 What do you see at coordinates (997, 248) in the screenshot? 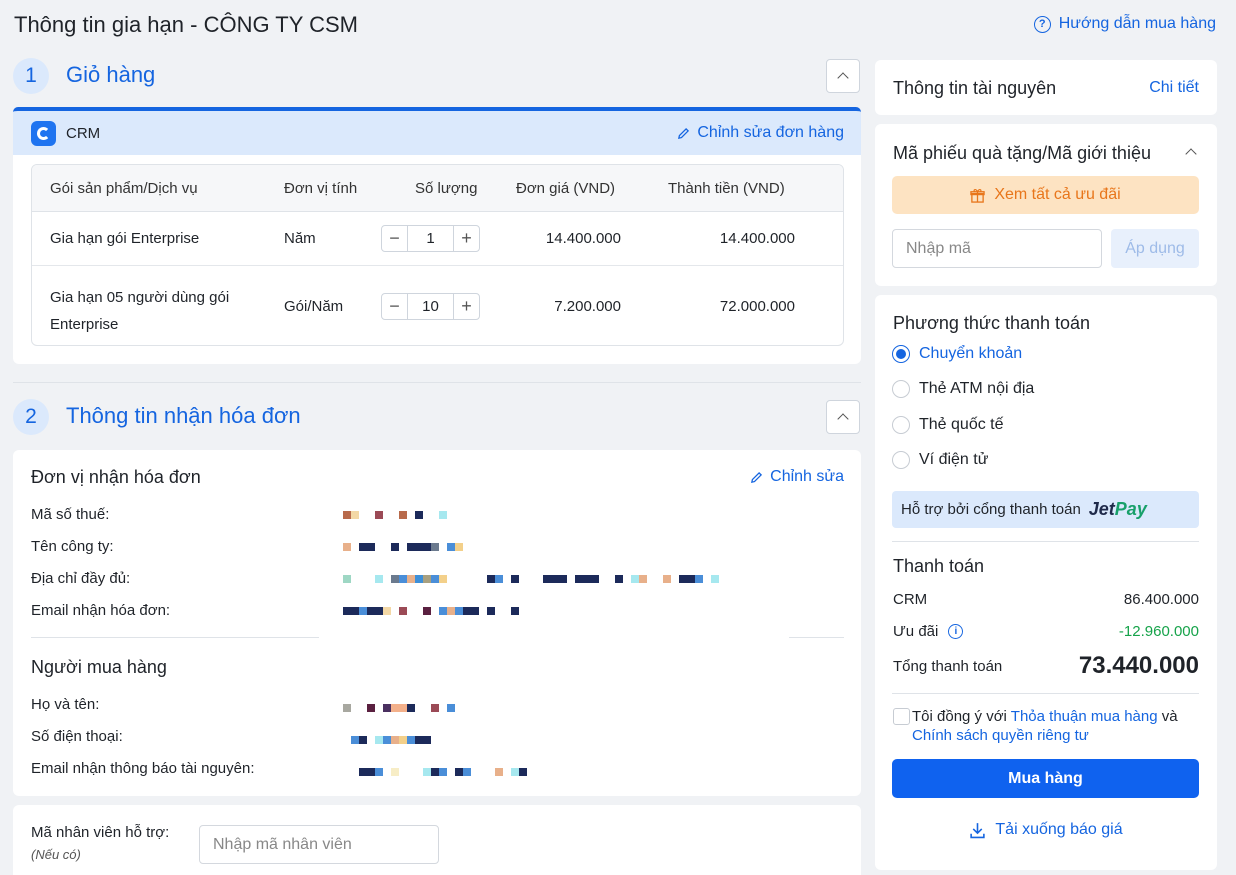
I see `voucher-code-input: Nhập mã` at bounding box center [997, 248].